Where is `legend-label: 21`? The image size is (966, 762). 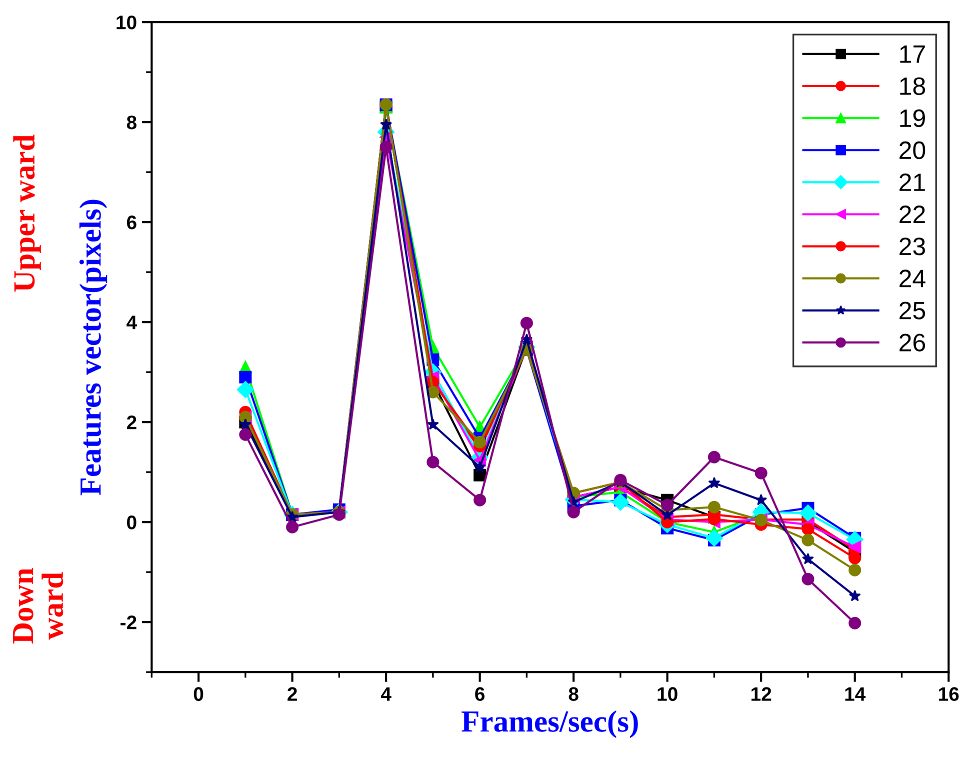
legend-label: 21 is located at coordinates (912, 182).